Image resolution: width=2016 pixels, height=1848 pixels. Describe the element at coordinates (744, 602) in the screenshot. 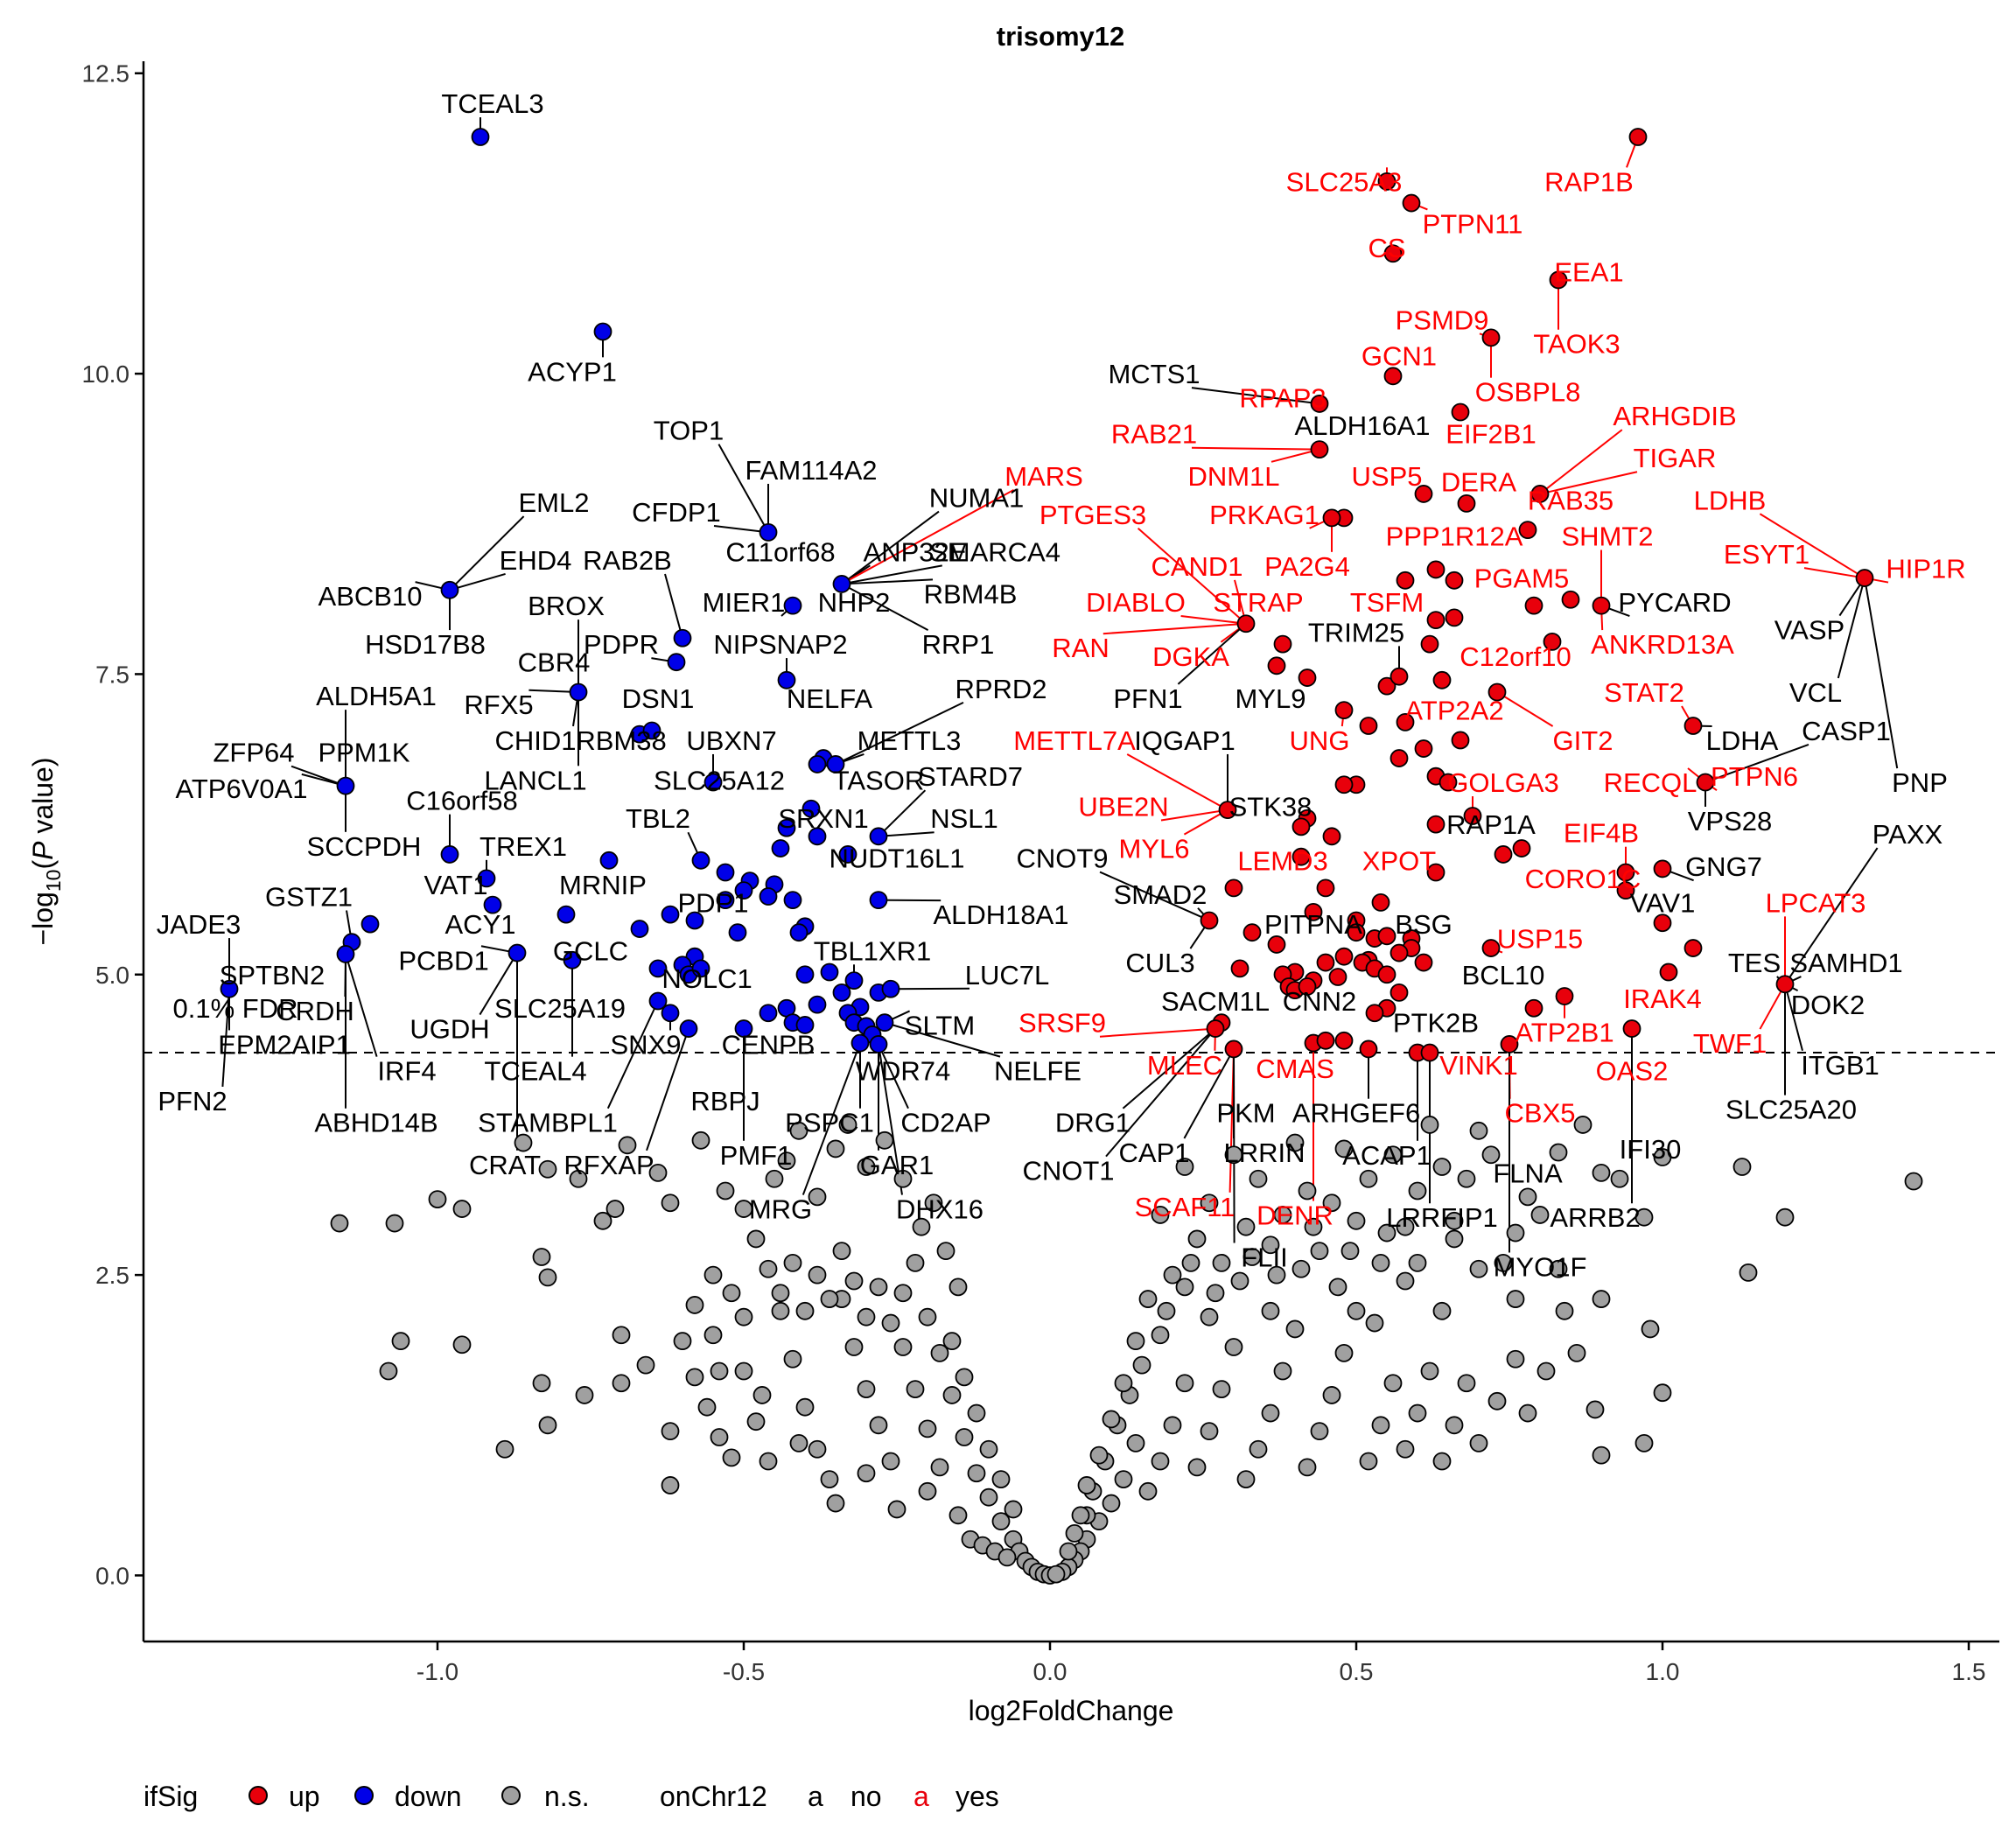

I see `gene-label: MIER1` at that location.